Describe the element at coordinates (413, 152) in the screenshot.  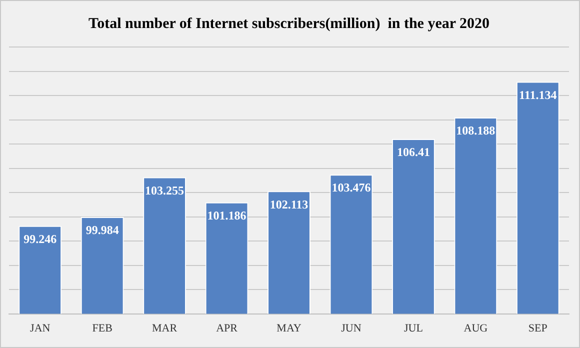
I see `data-label: 106.41` at that location.